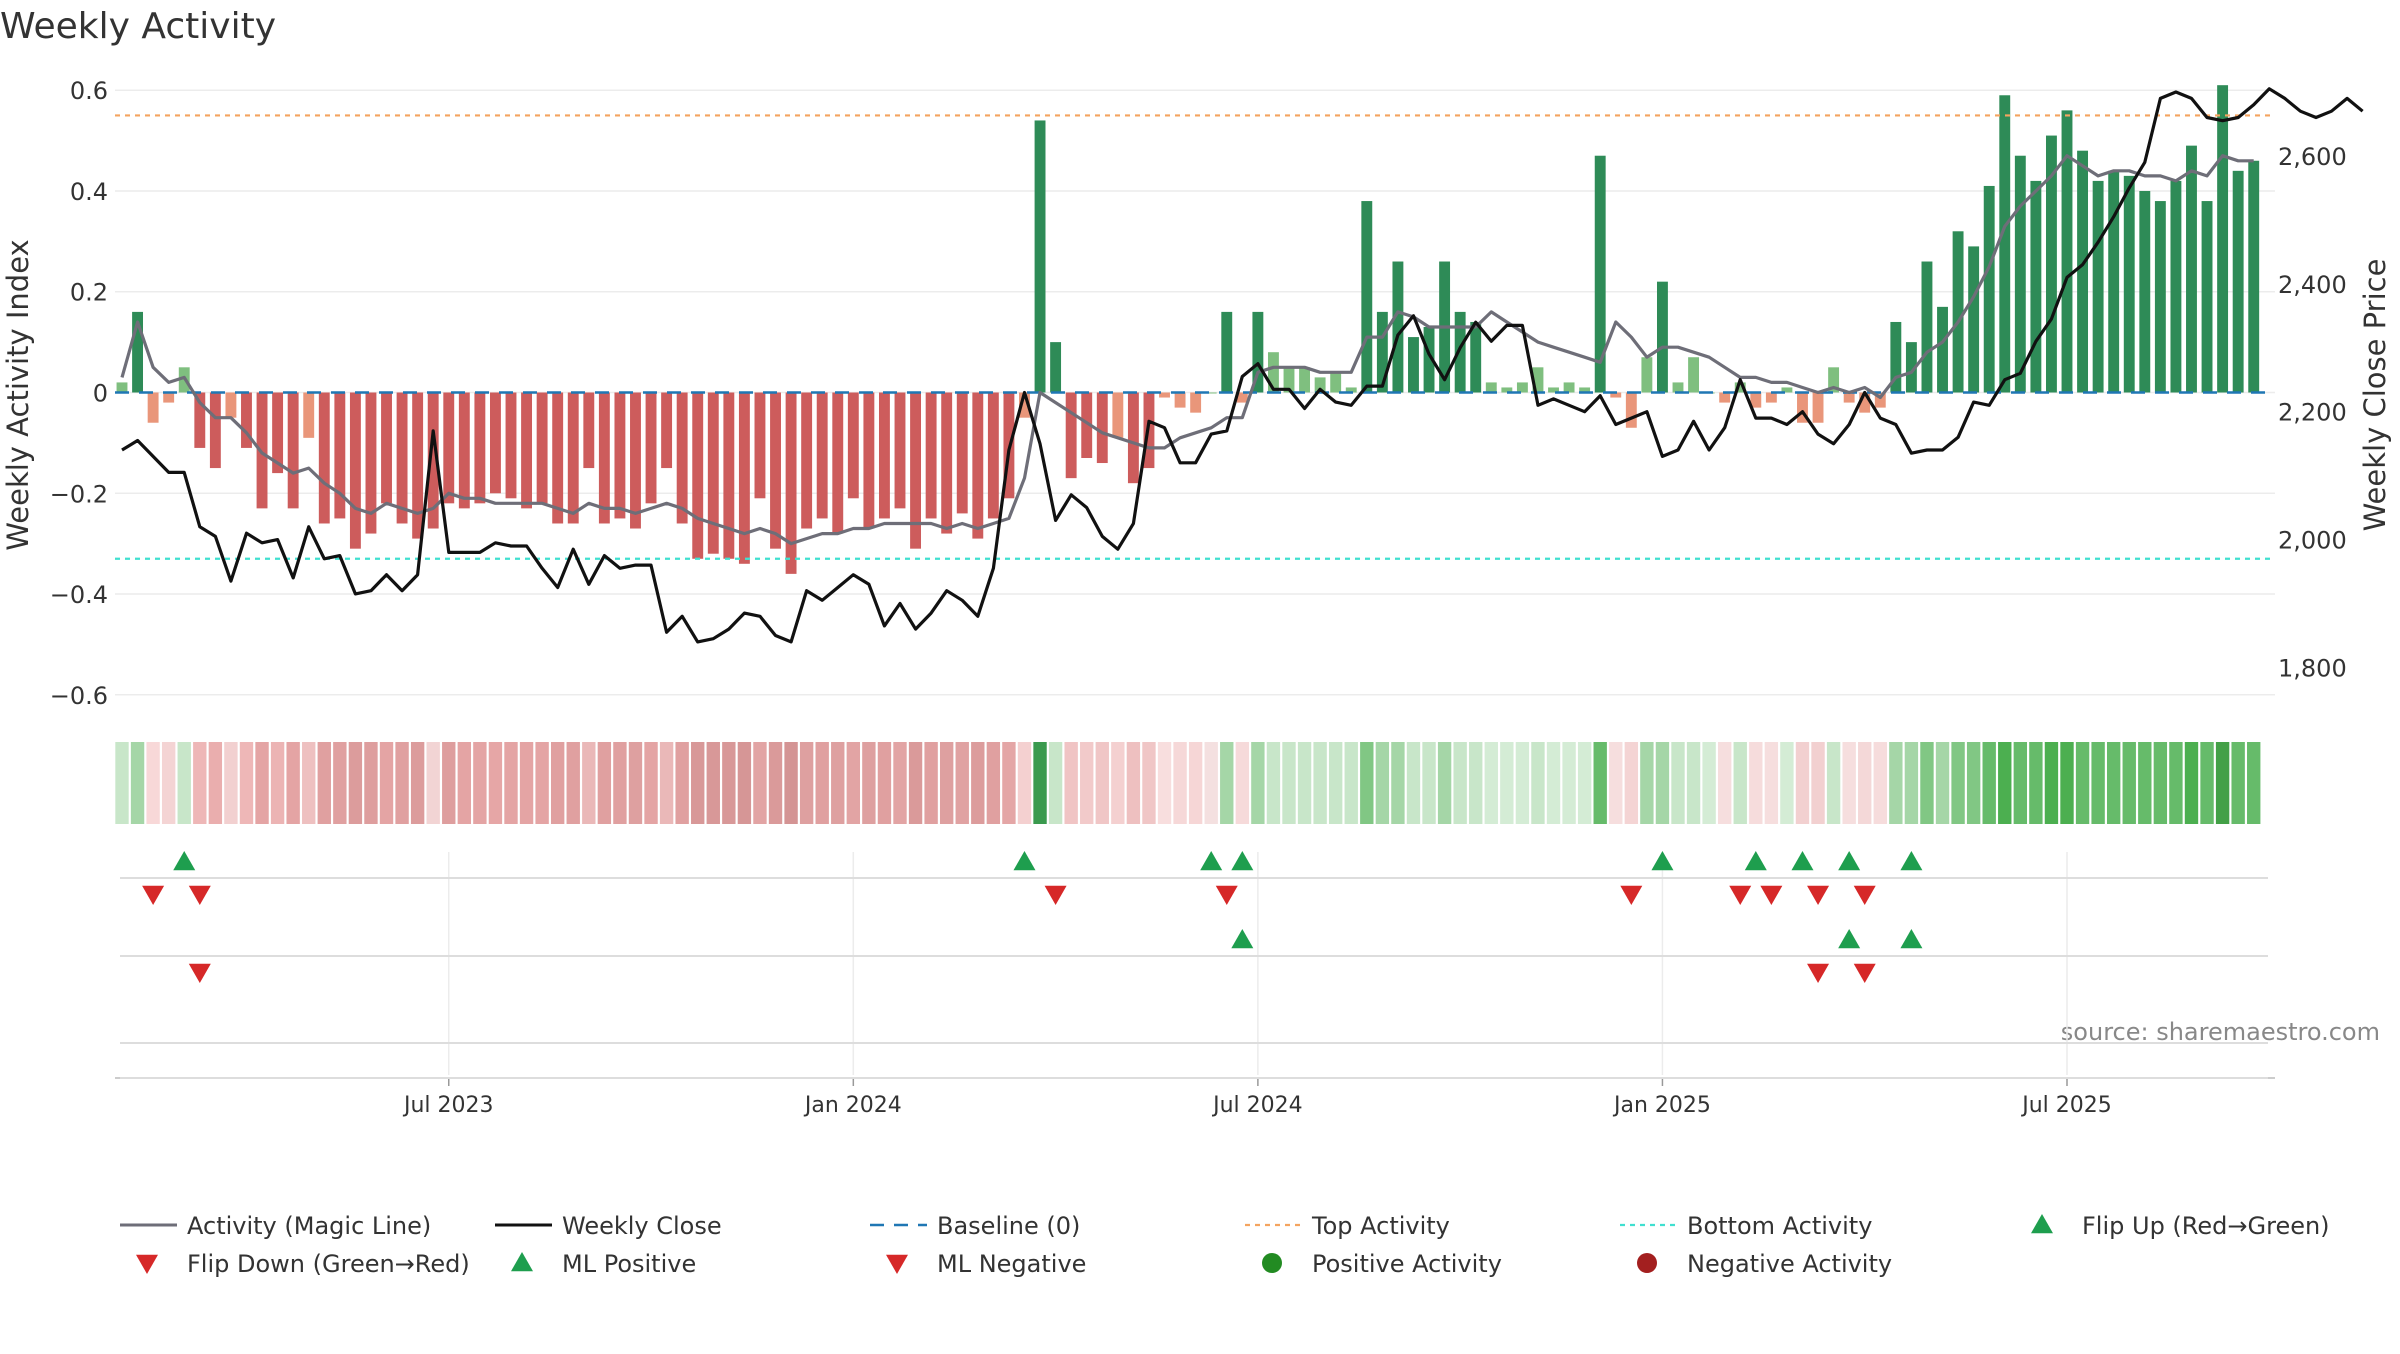 This screenshot has width=2400, height=1354. Describe the element at coordinates (2312, 541) in the screenshot. I see `right-tick-label: 2,000` at that location.